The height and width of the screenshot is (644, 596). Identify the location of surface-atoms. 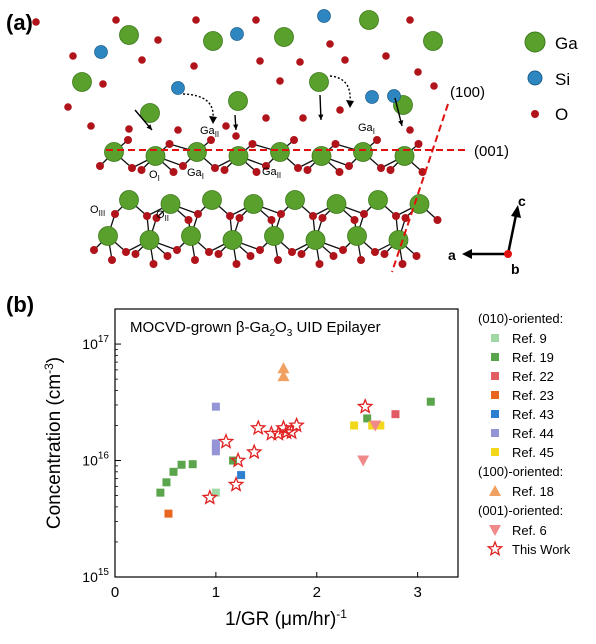
(237, 74).